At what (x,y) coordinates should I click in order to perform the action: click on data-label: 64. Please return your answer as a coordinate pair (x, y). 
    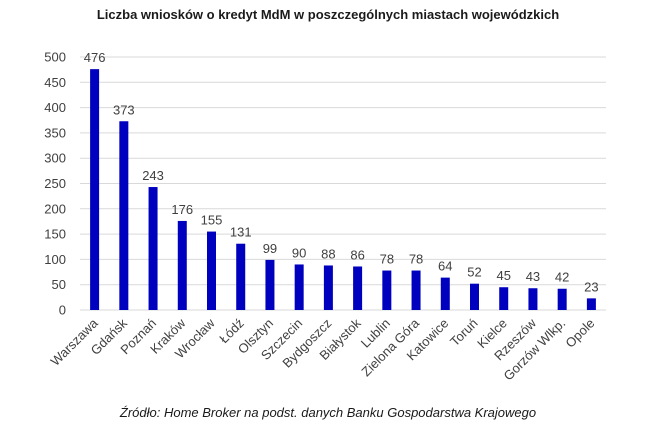
    Looking at the image, I should click on (445, 266).